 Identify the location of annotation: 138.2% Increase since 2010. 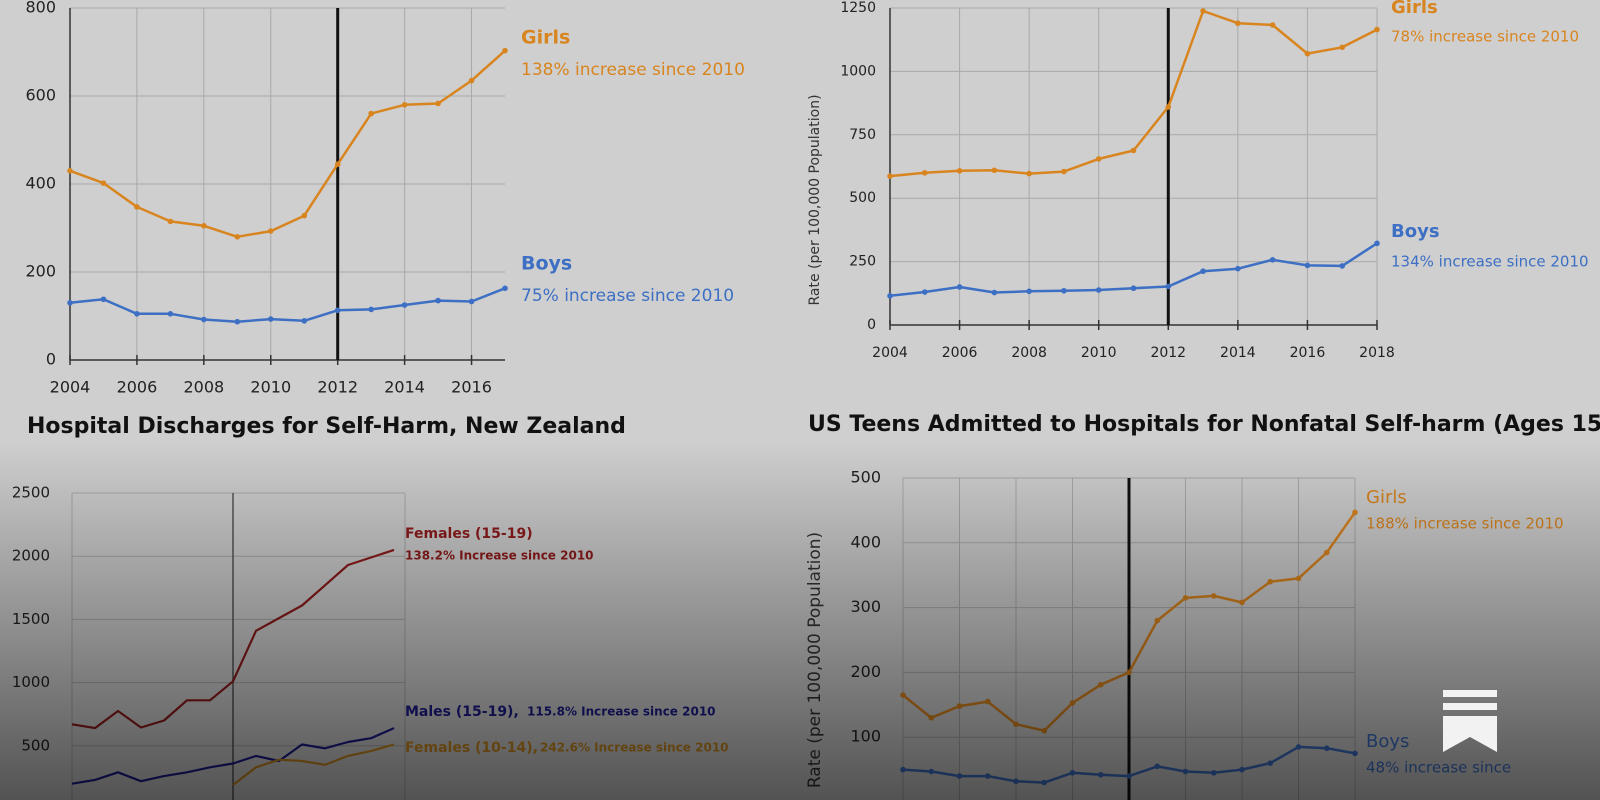
(499, 556).